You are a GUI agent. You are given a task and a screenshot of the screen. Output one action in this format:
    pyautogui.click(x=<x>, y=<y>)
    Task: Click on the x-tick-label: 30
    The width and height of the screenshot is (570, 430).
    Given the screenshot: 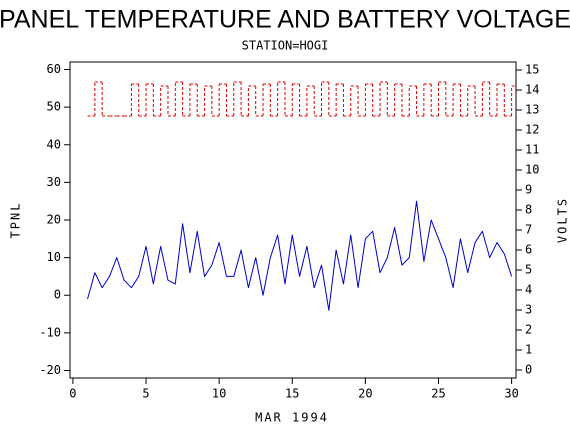 What is the action you would take?
    pyautogui.click(x=511, y=394)
    